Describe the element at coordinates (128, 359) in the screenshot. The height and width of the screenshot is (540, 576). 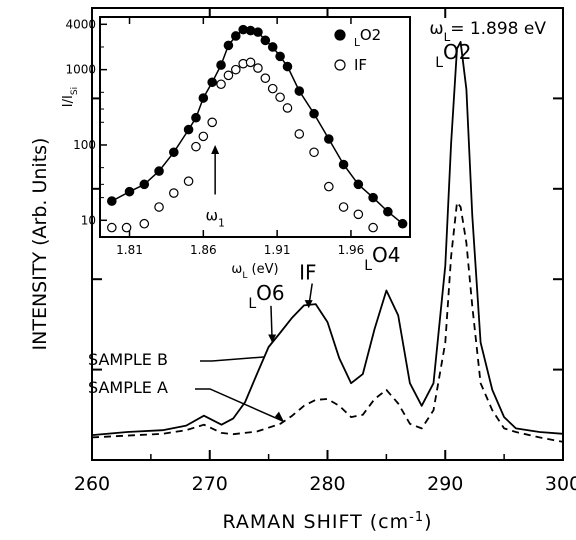
I see `sample-b-label: SAMPLE B` at that location.